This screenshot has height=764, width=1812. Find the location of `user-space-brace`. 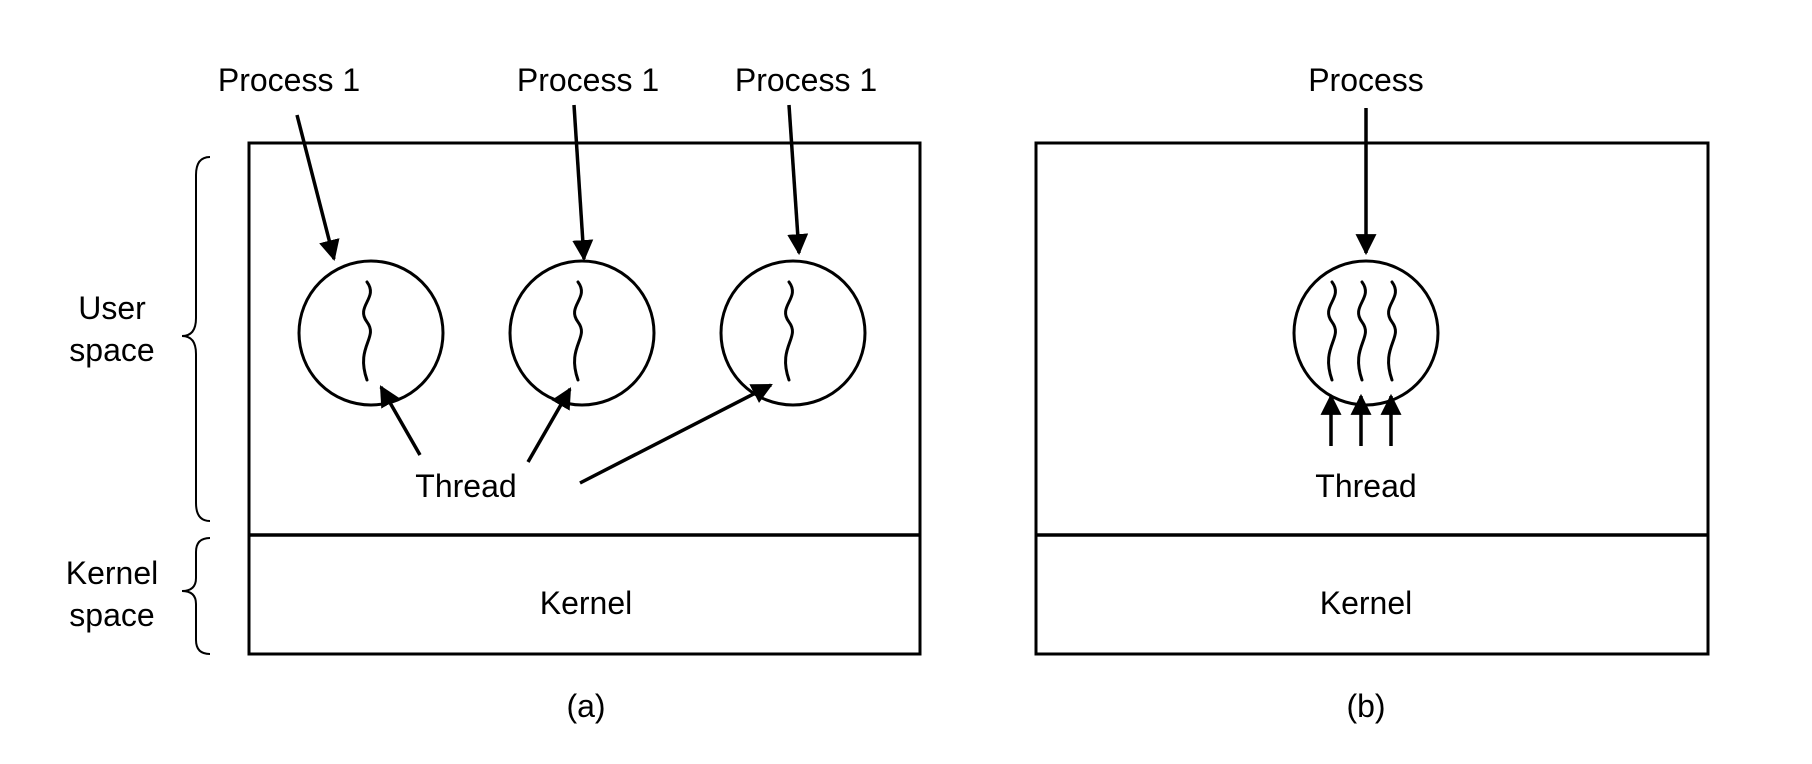

user-space-brace is located at coordinates (196, 339).